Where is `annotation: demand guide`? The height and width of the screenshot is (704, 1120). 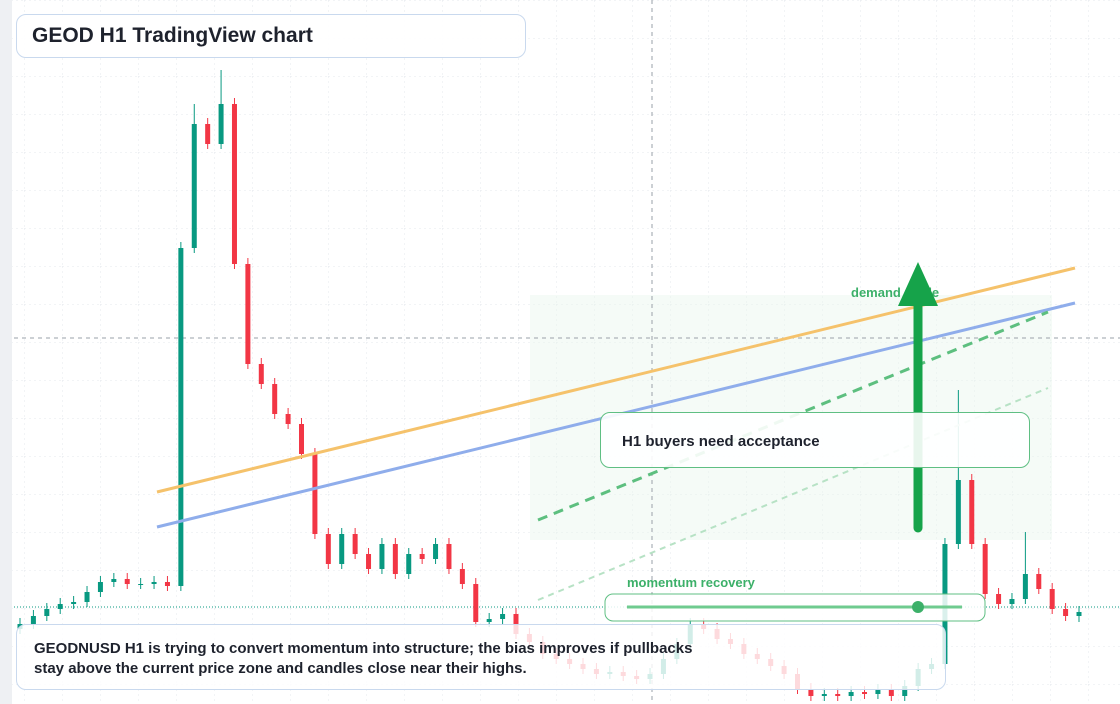
annotation: demand guide is located at coordinates (895, 292).